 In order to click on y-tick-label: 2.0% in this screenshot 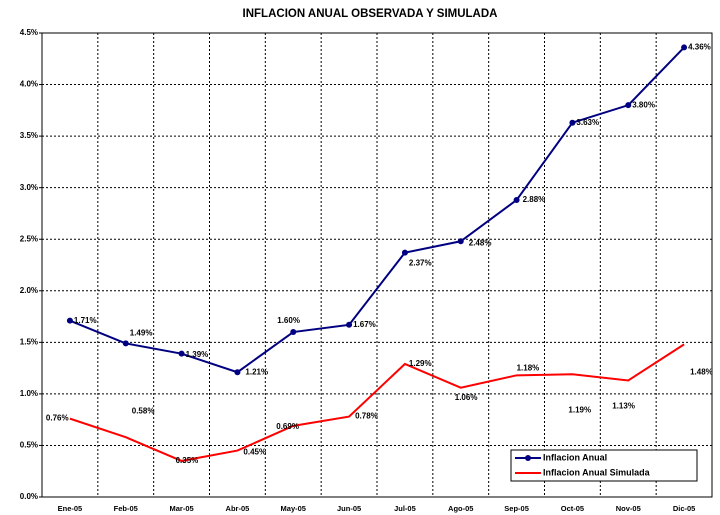, I will do `click(29, 290)`.